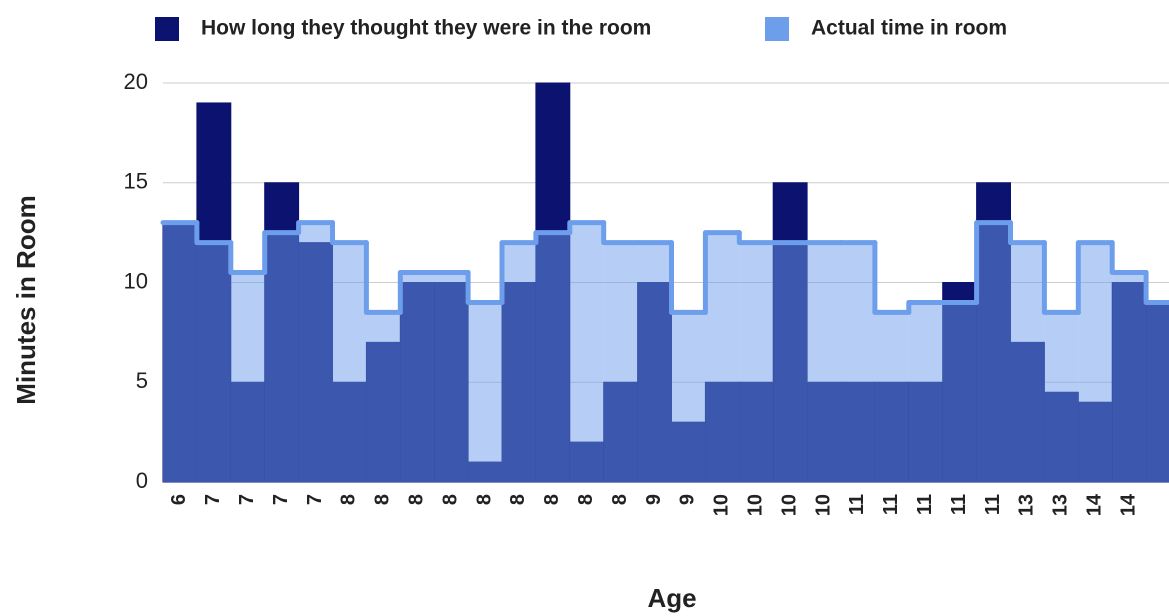 The width and height of the screenshot is (1169, 616). What do you see at coordinates (136, 181) in the screenshot?
I see `y-tick-label: 15` at bounding box center [136, 181].